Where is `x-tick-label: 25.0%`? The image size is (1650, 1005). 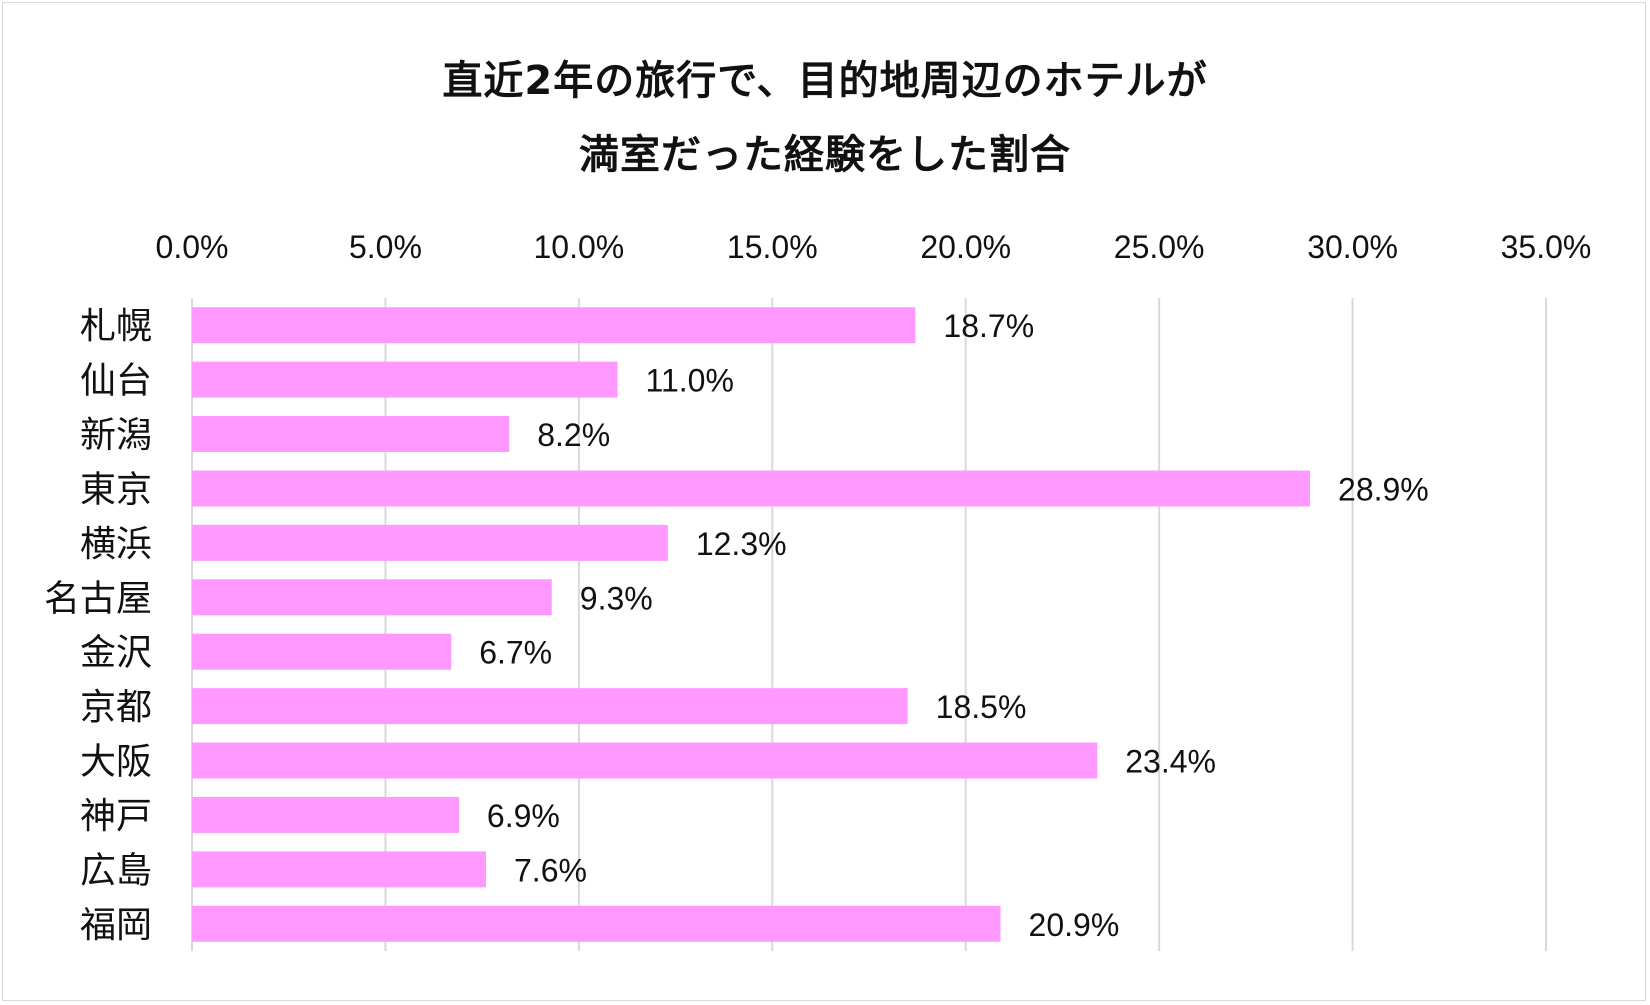 x-tick-label: 25.0% is located at coordinates (1159, 247).